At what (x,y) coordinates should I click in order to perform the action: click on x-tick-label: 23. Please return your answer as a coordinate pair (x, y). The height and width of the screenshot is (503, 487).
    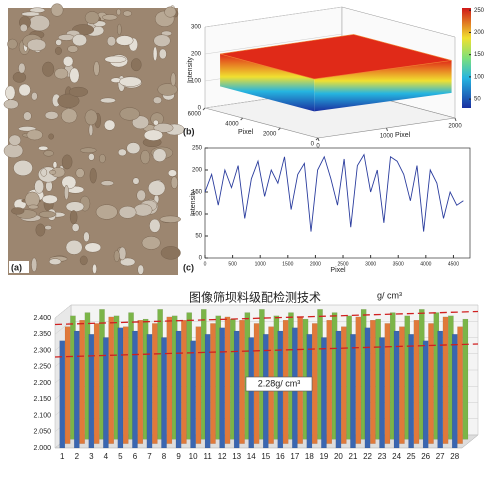
    Looking at the image, I should click on (382, 456).